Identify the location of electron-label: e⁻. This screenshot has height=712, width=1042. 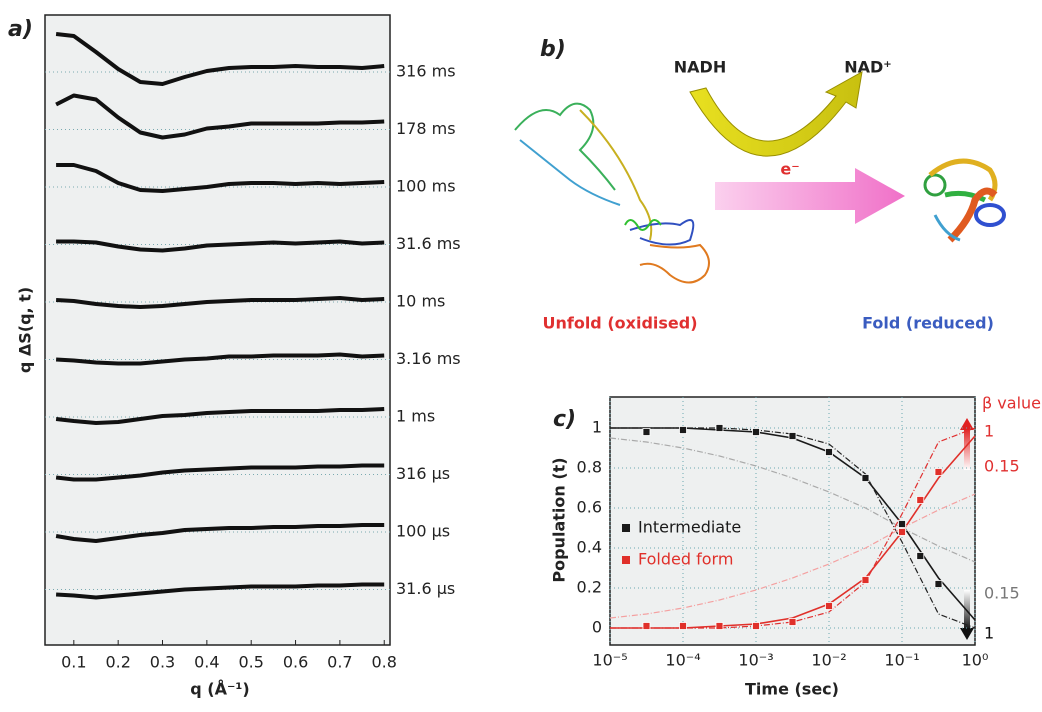
(789, 169).